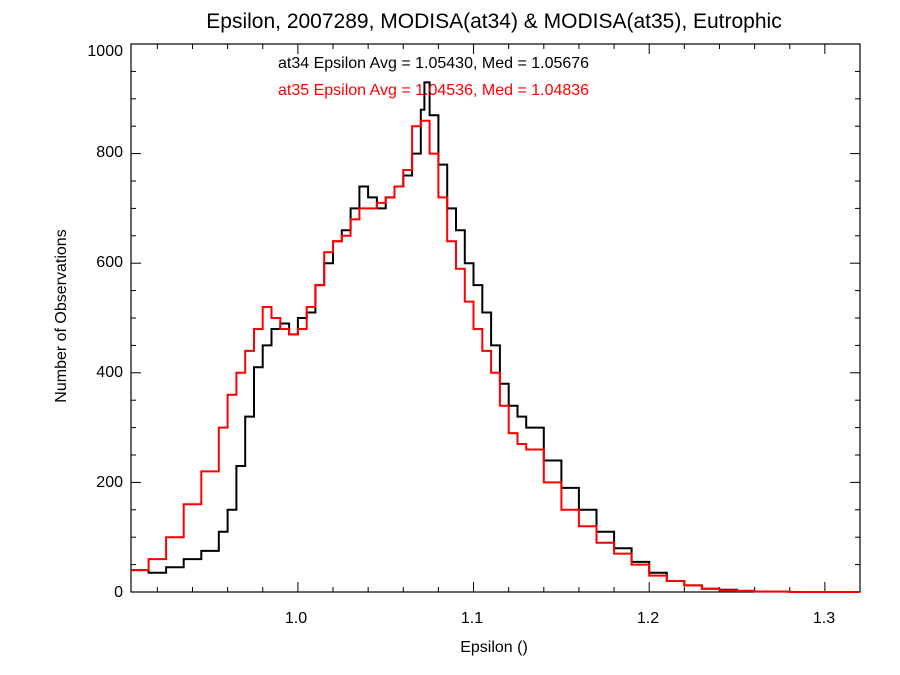 Image resolution: width=900 pixels, height=675 pixels. I want to click on y-tick-label-0: 0, so click(118, 592).